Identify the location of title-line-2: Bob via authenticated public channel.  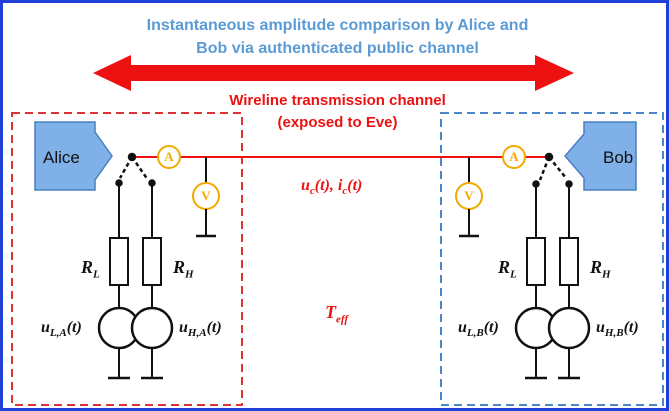
(337, 48).